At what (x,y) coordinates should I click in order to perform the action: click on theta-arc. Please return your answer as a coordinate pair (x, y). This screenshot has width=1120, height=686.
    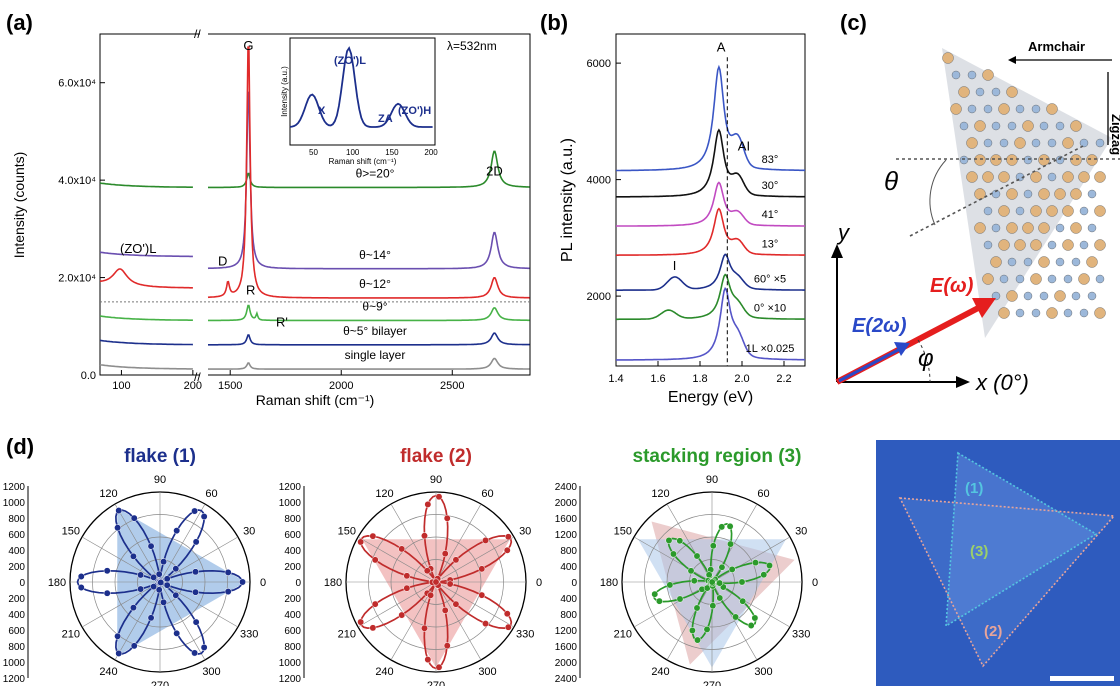
    Looking at the image, I should click on (938, 192).